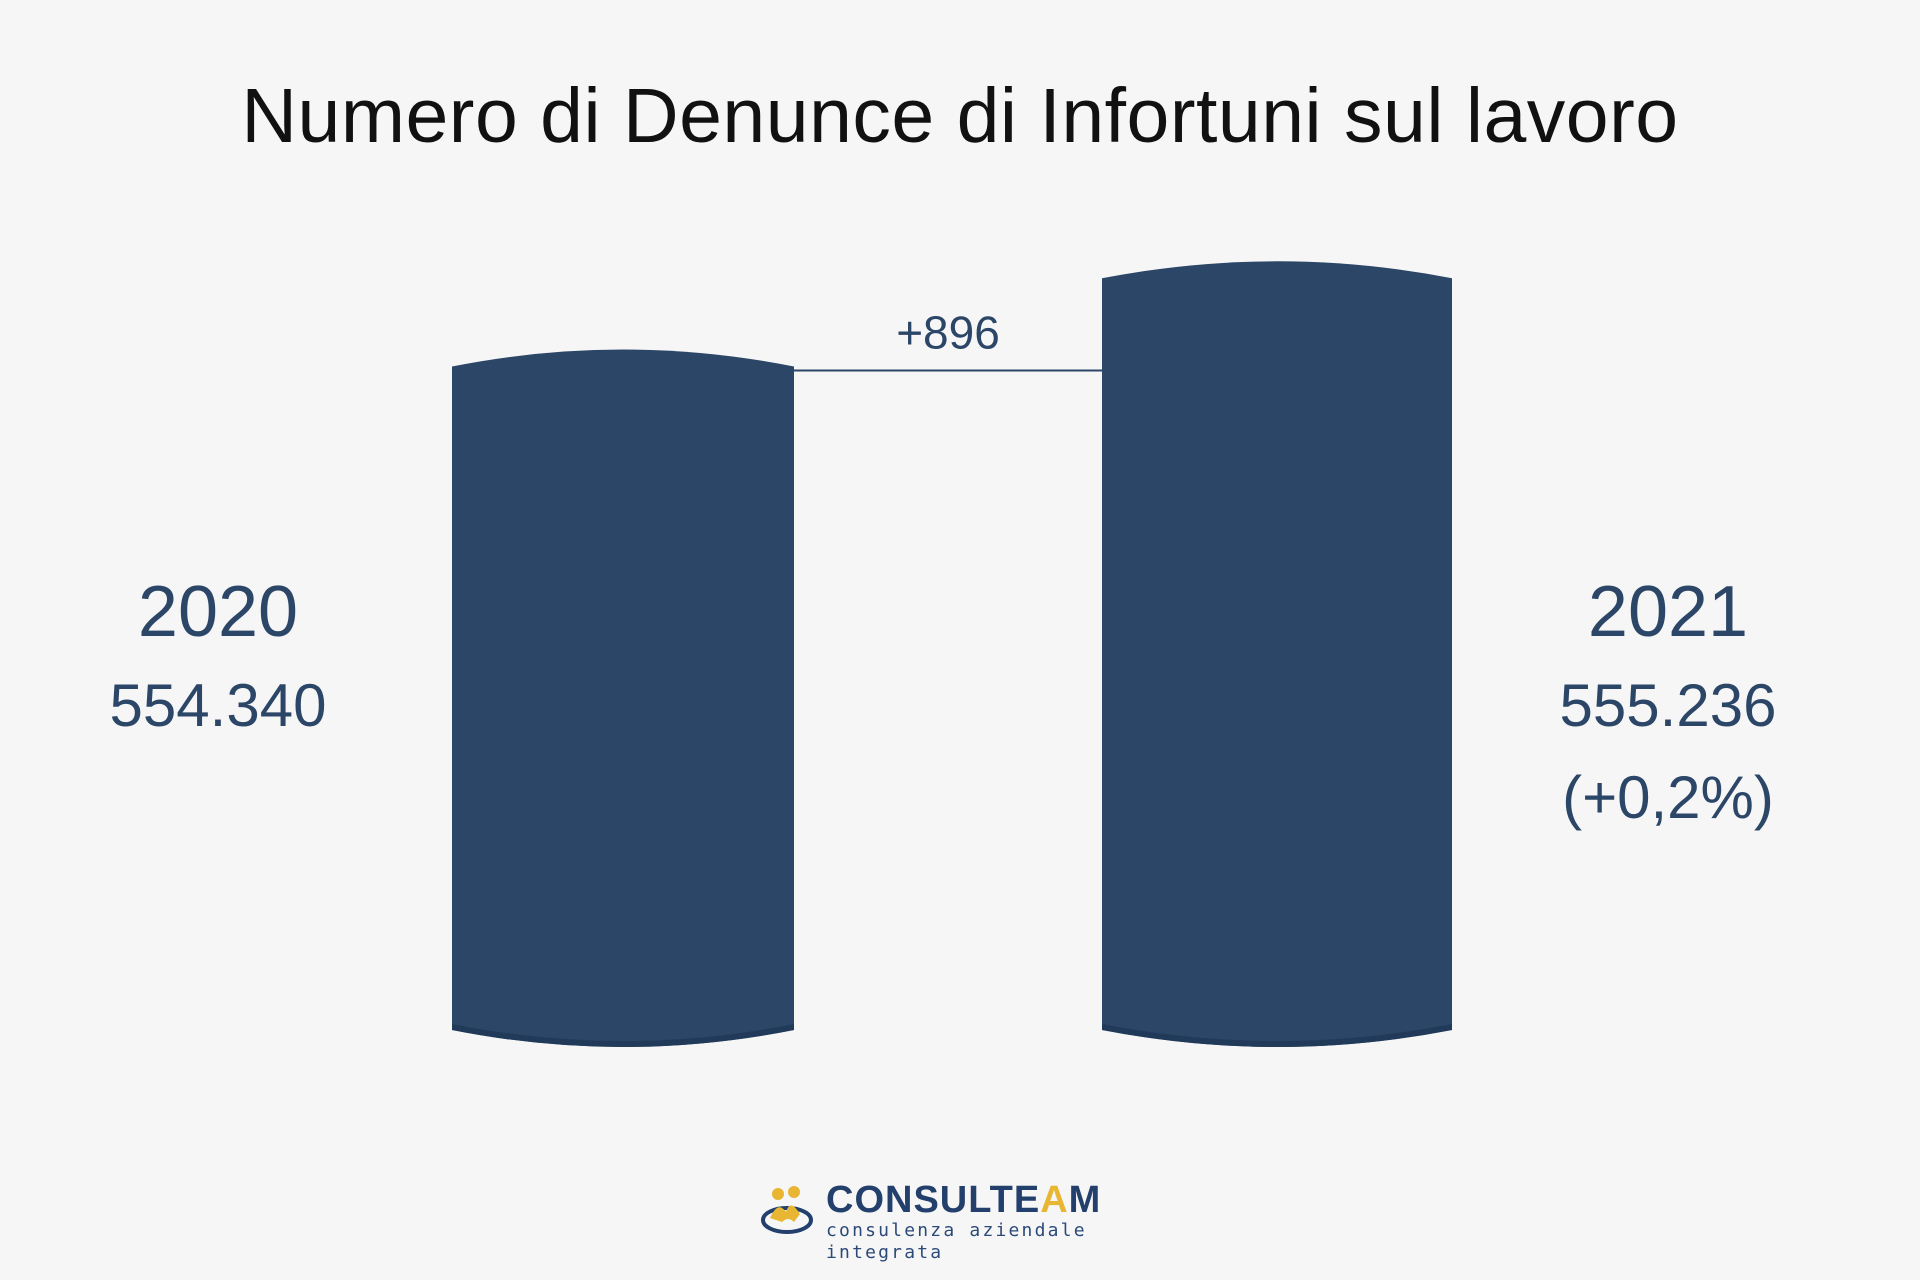 Image resolution: width=1920 pixels, height=1280 pixels. What do you see at coordinates (956, 1241) in the screenshot?
I see `logo-tagline: consulenza aziendale integrata` at bounding box center [956, 1241].